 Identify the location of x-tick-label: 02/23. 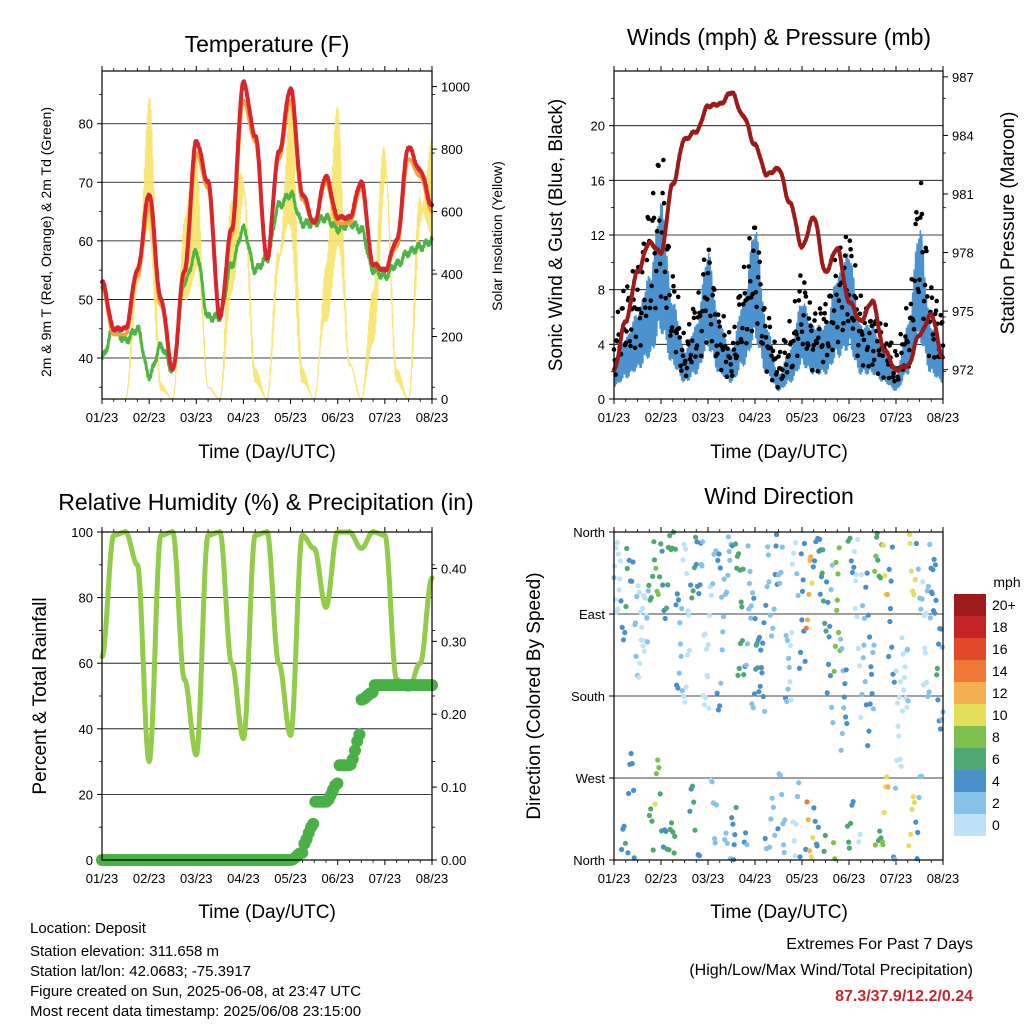
(149, 417).